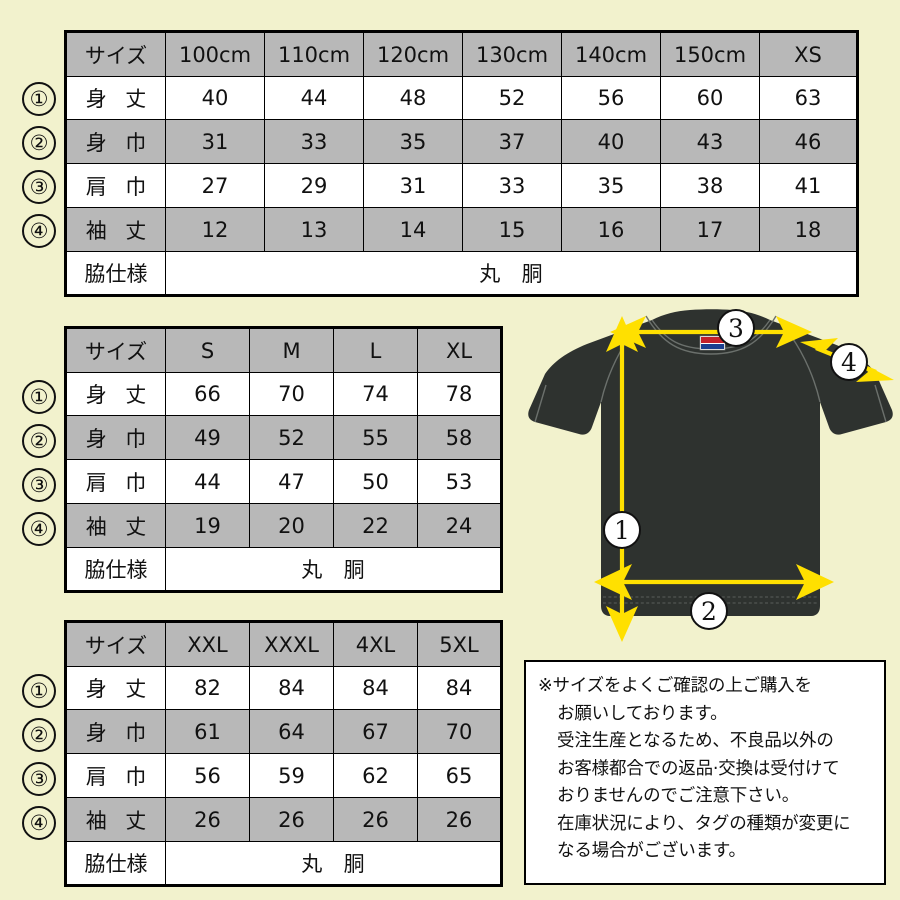  I want to click on notice-line: お願いしております。, so click(642, 713).